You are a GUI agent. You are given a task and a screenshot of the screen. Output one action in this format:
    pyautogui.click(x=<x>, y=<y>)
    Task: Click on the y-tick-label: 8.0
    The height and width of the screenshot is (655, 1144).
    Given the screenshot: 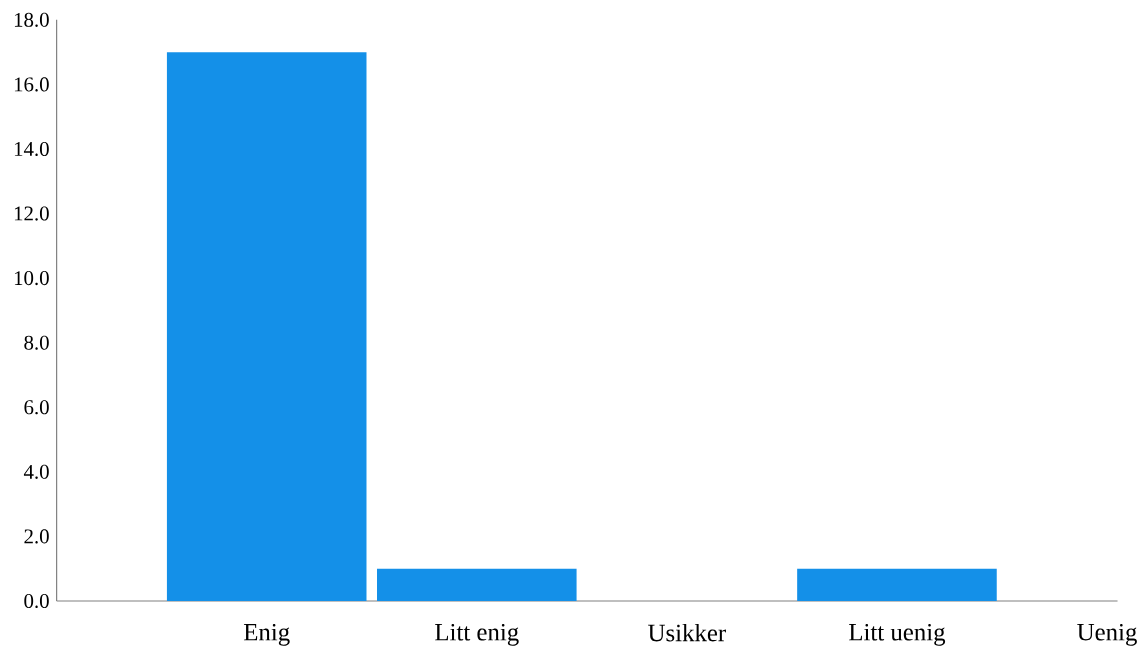 What is the action you would take?
    pyautogui.click(x=36, y=342)
    